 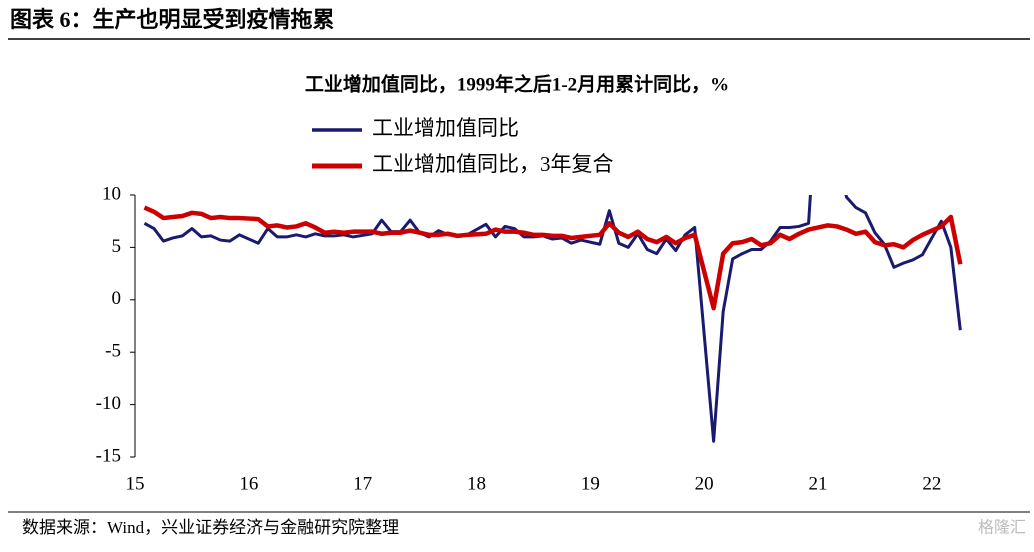 I want to click on x-tick-label: 17, so click(x=362, y=483).